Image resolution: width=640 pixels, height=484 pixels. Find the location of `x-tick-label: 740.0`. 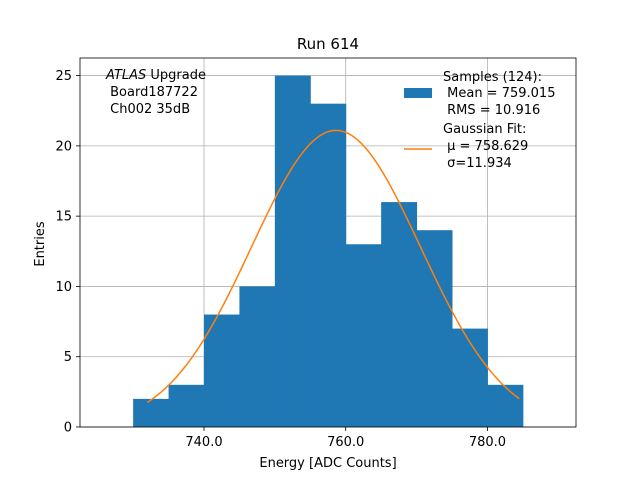

x-tick-label: 740.0 is located at coordinates (203, 442).